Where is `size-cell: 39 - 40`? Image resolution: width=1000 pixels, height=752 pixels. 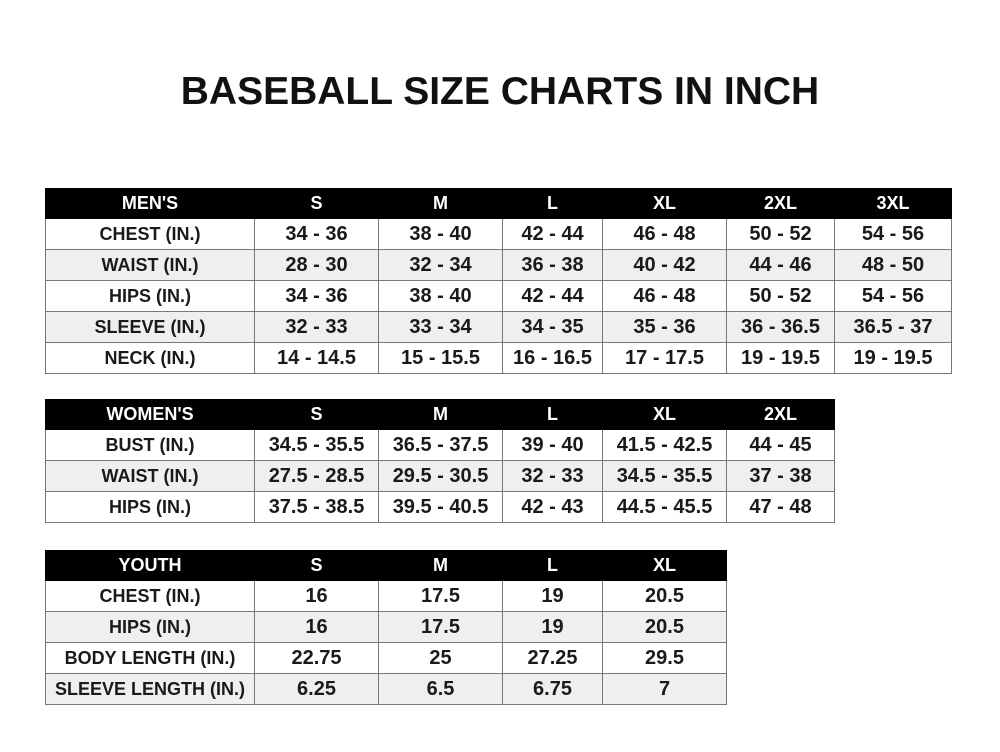 size-cell: 39 - 40 is located at coordinates (552, 445).